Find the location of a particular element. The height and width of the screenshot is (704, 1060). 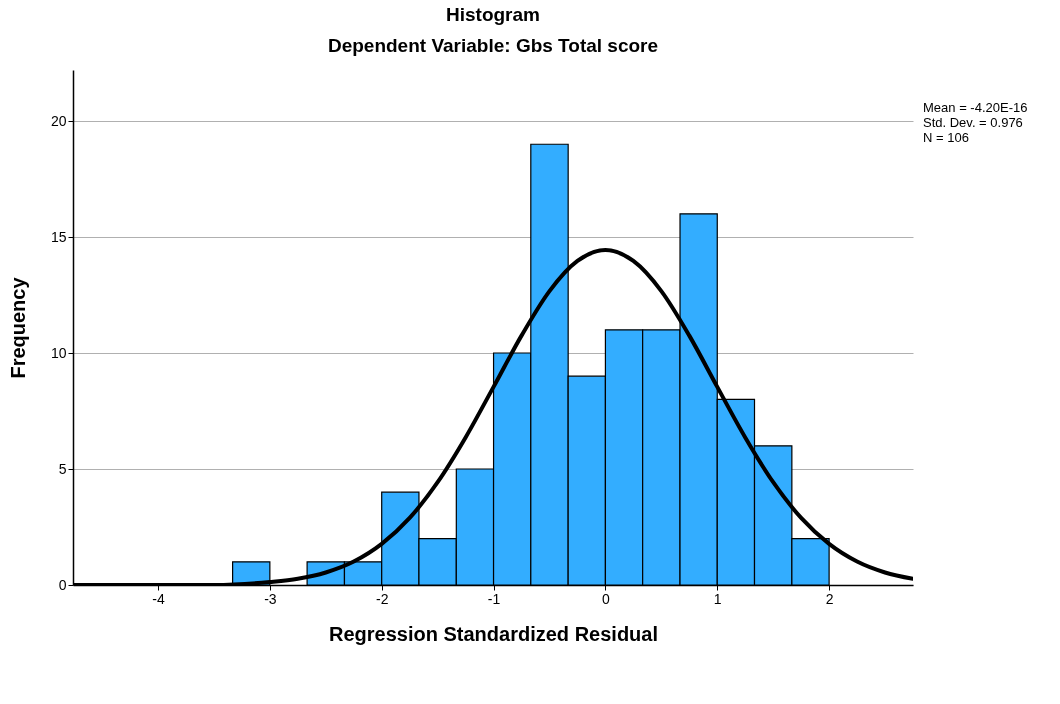

y-tick-label: 15 is located at coordinates (58, 236).